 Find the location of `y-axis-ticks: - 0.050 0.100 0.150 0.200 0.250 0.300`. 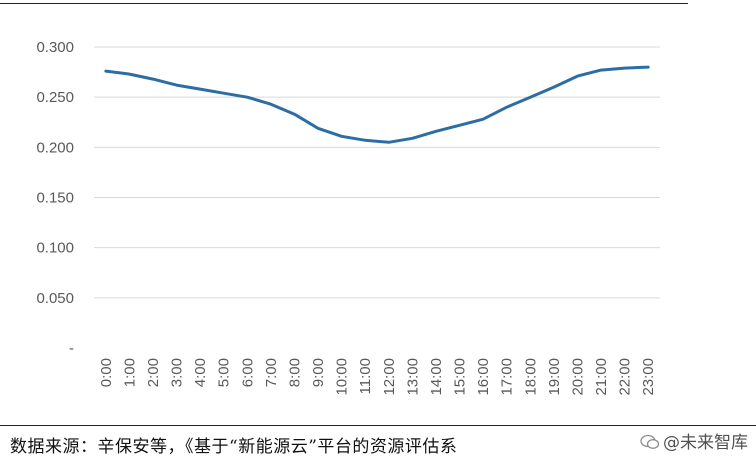

y-axis-ticks: - 0.050 0.100 0.150 0.200 0.250 0.300 is located at coordinates (55, 198).